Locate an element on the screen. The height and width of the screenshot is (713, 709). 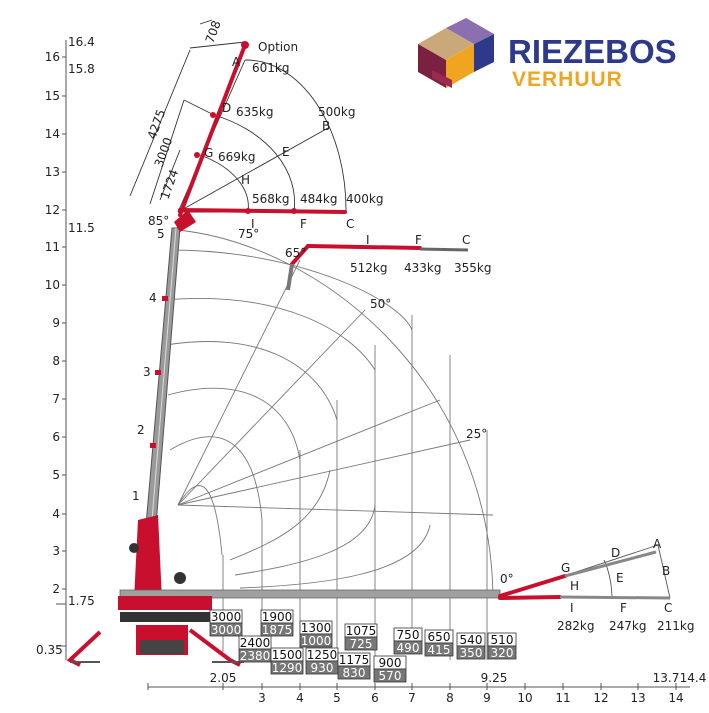
y-tick-4: 4 is located at coordinates (56, 514).